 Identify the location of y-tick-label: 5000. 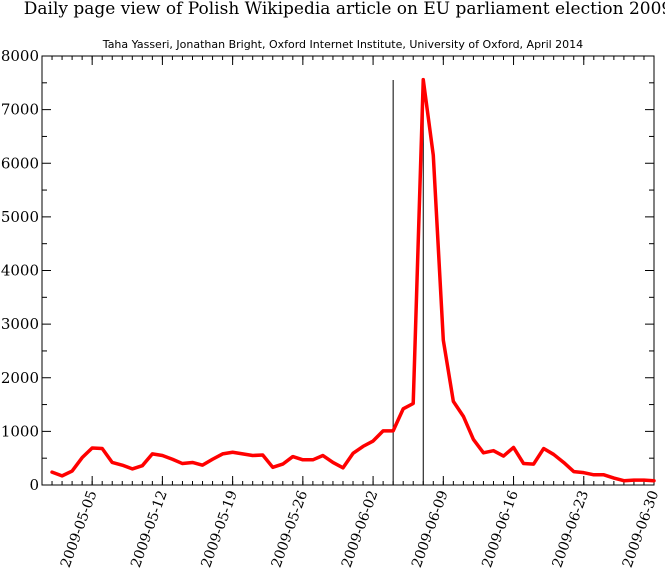
(20, 217).